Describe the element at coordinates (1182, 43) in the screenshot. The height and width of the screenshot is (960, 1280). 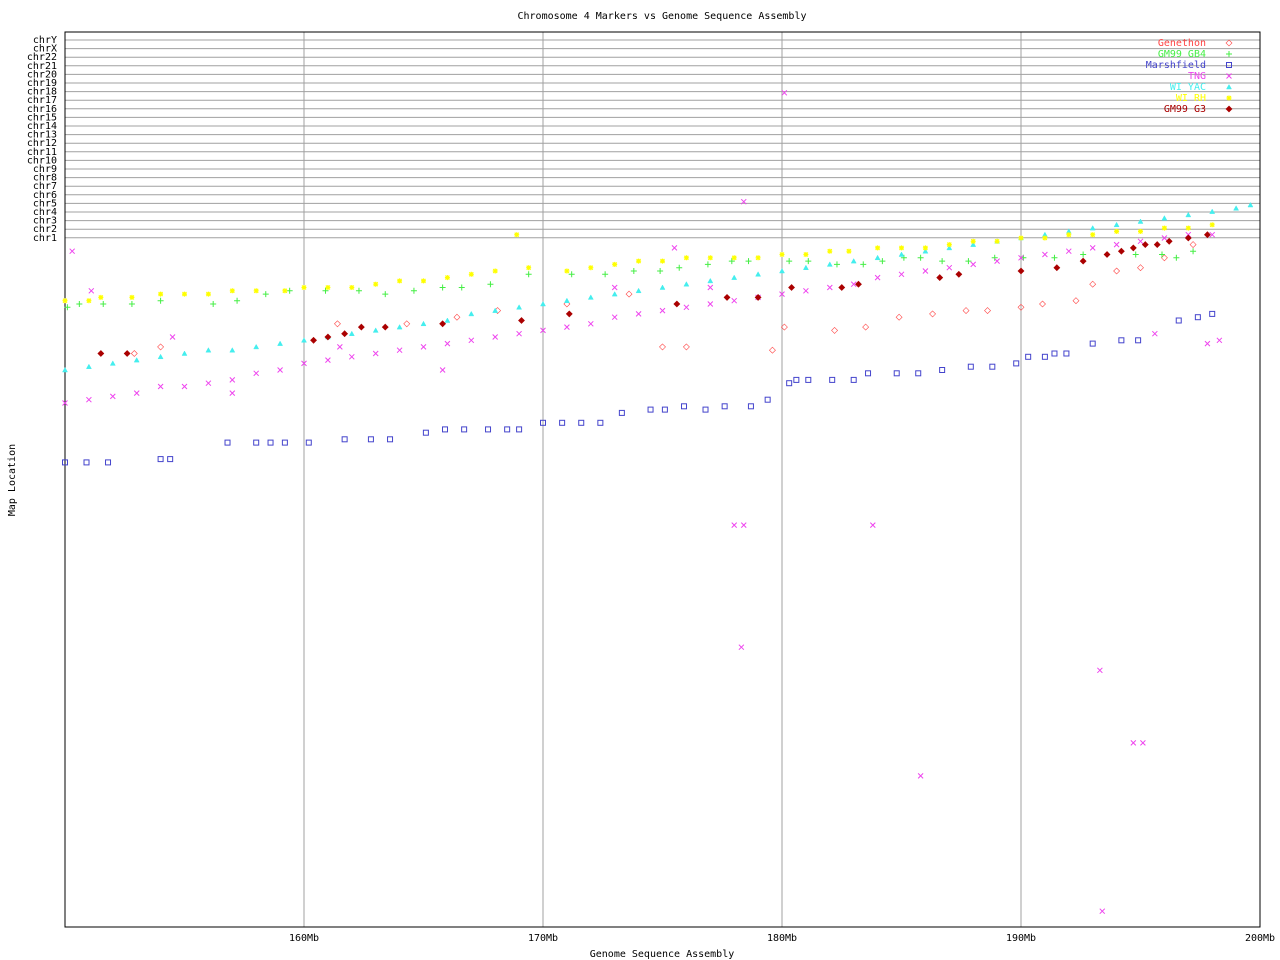
I see `legend-label: Genethon` at that location.